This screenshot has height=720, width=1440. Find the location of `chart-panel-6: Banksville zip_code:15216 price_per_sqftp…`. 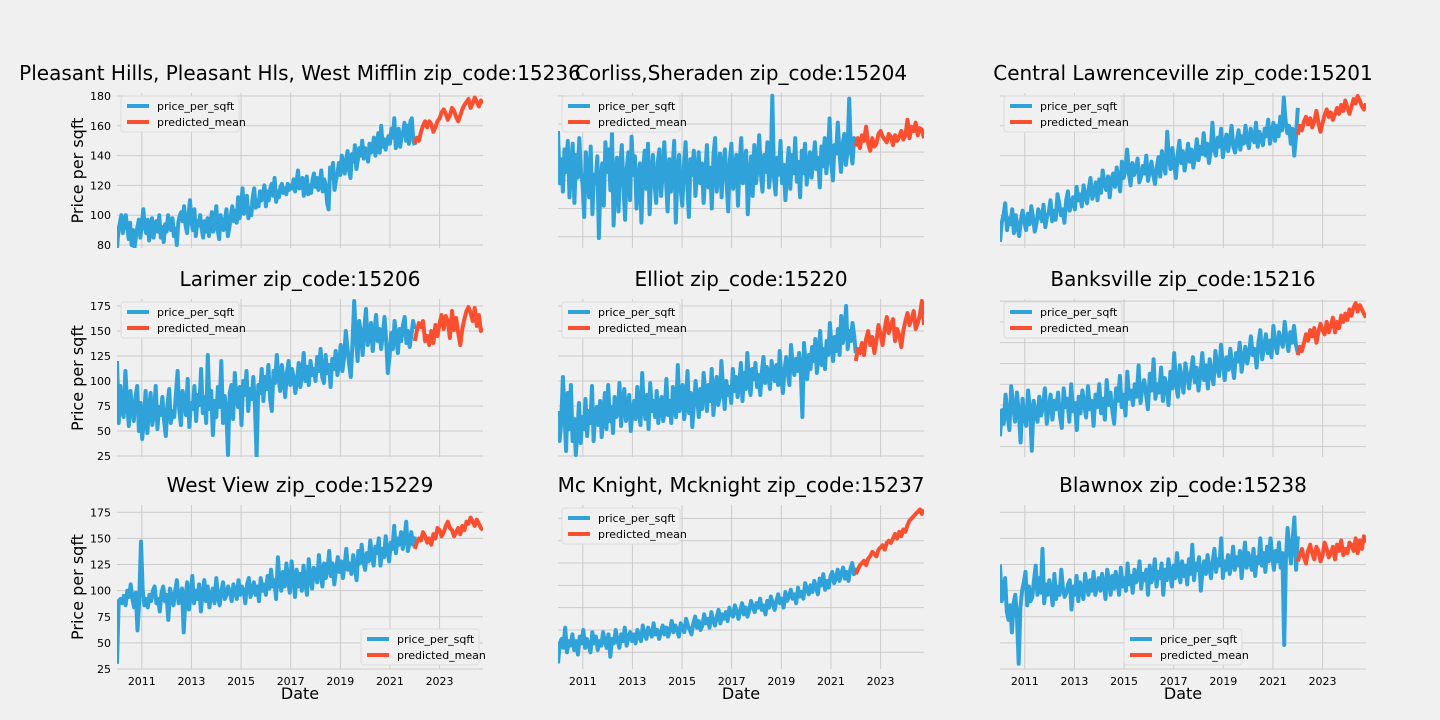

chart-panel-6: Banksville zip_code:15216 price_per_sqftp… is located at coordinates (1183, 362).